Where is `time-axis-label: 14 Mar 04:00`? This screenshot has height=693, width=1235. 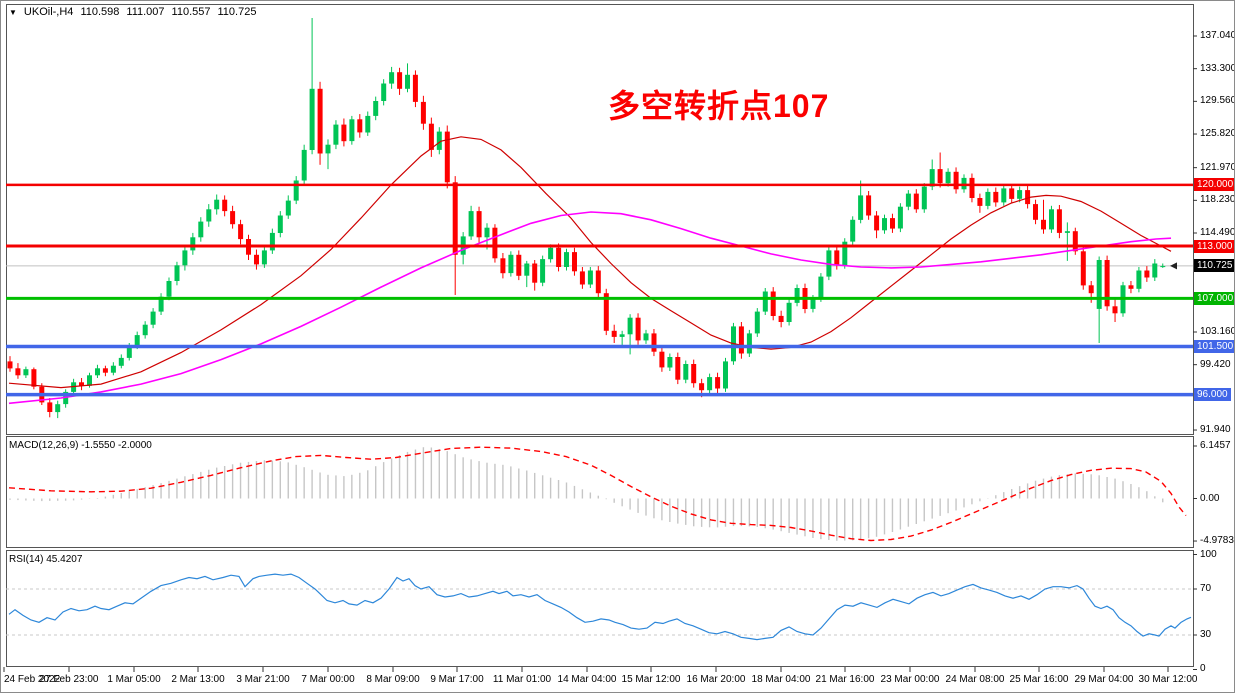
time-axis-label: 14 Mar 04:00 is located at coordinates (587, 679).